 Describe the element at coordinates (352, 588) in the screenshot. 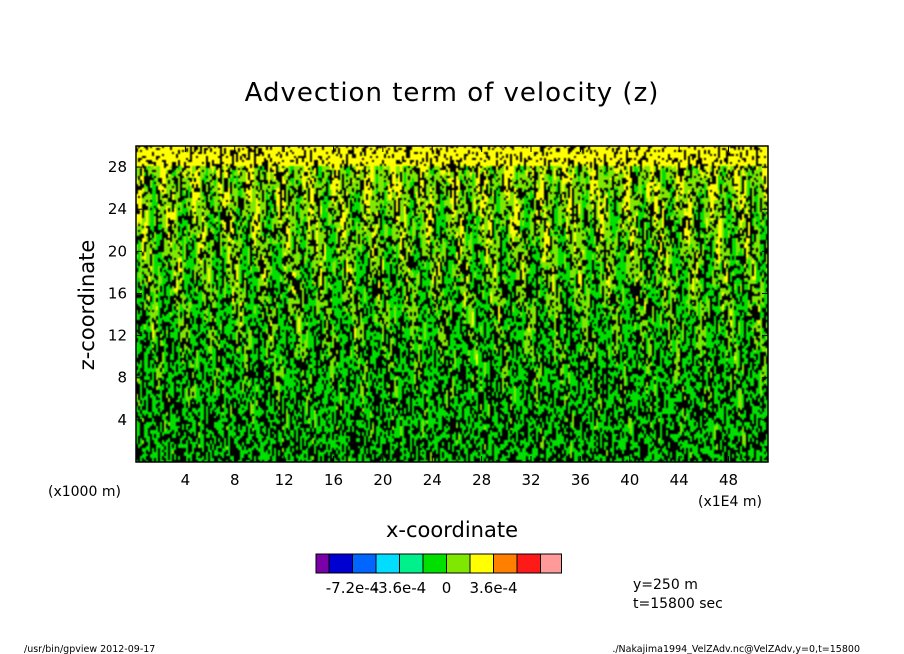

I see `colorbar-label: -7.2e-4` at that location.